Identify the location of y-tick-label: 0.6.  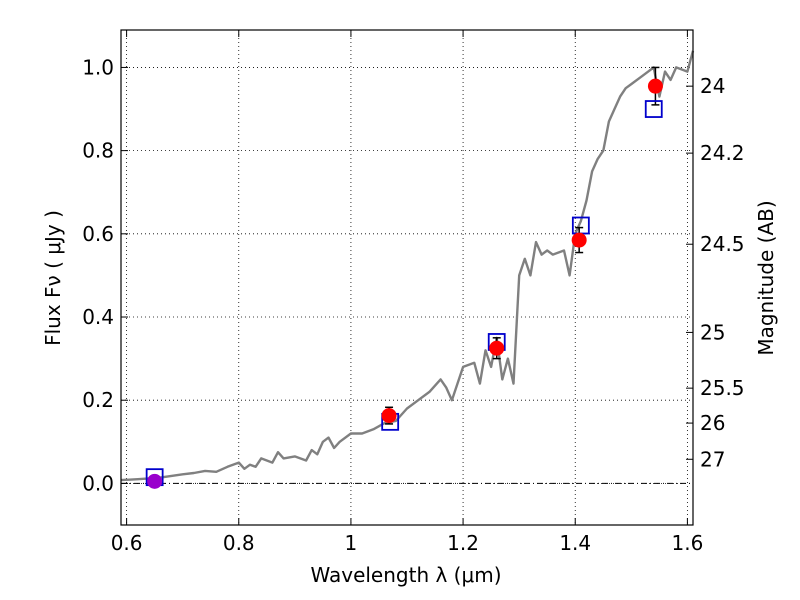
(98, 234).